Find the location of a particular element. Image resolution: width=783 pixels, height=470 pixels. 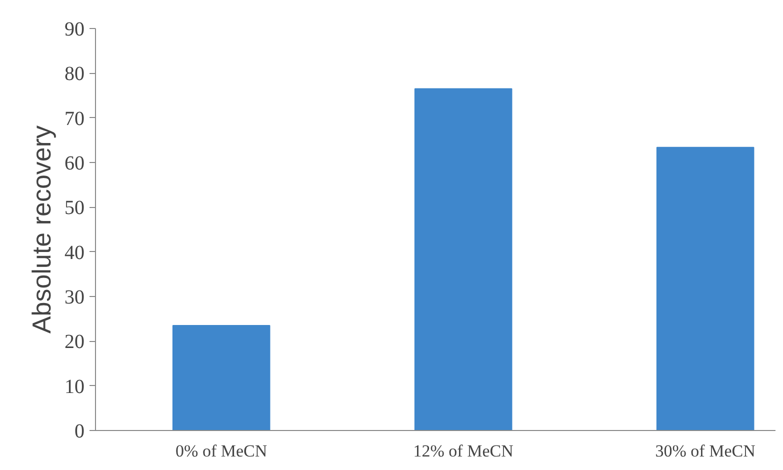

y-tick-label: 0 is located at coordinates (79, 431).